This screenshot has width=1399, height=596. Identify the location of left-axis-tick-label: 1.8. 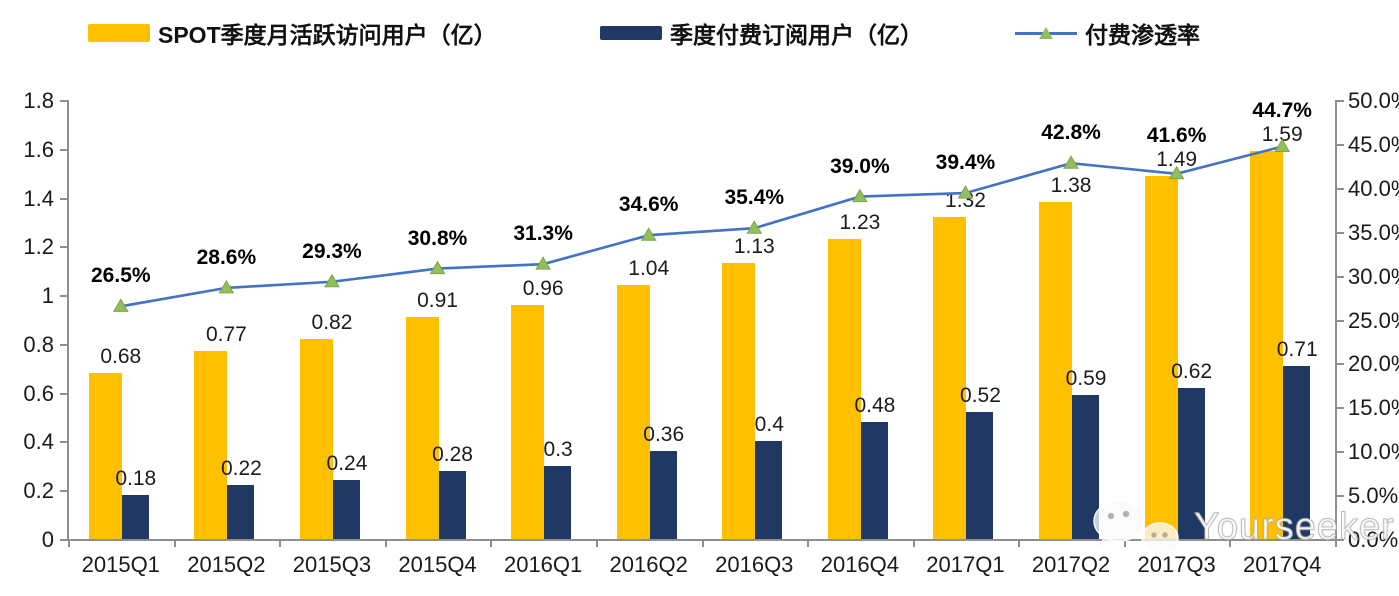
(38, 100).